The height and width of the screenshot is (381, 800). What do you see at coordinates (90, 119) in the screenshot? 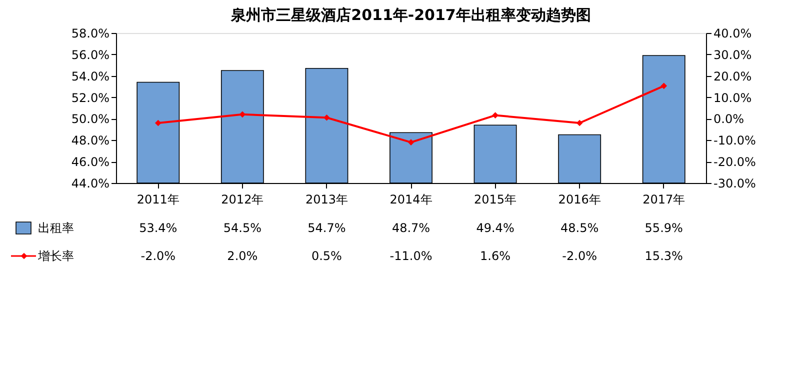
I see `y-tick-label: 50.0%` at bounding box center [90, 119].